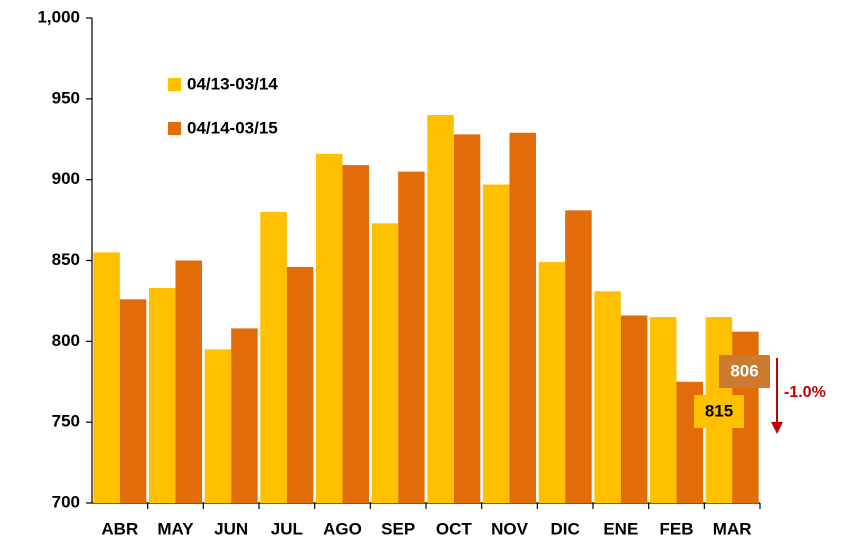  I want to click on x-tick-label: JUL, so click(287, 528).